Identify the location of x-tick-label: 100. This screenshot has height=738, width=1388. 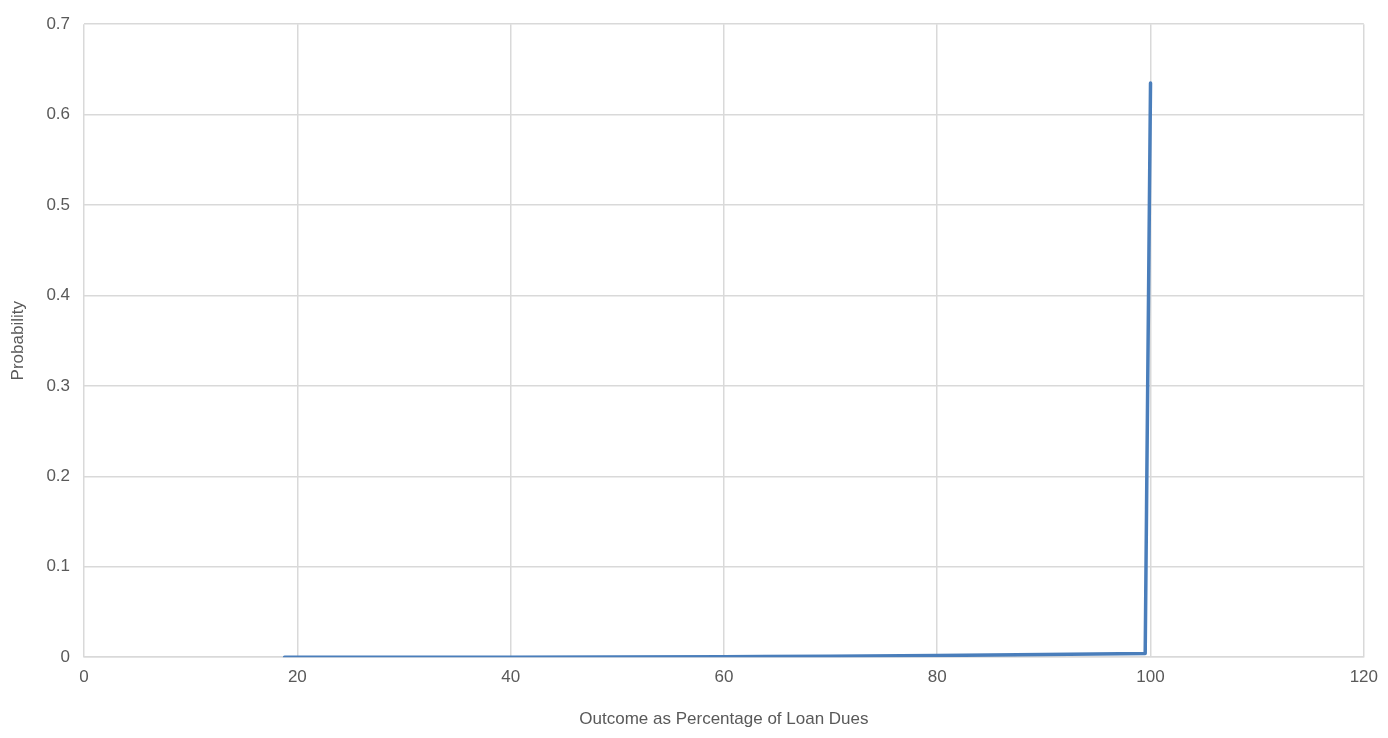
(1150, 677).